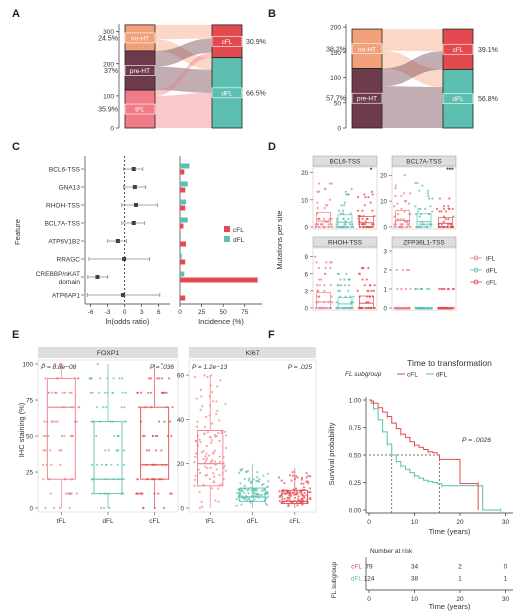 The width and height of the screenshot is (520, 611). Describe the element at coordinates (355, 428) in the screenshot. I see `survival-y-tick-label: 0.75` at that location.